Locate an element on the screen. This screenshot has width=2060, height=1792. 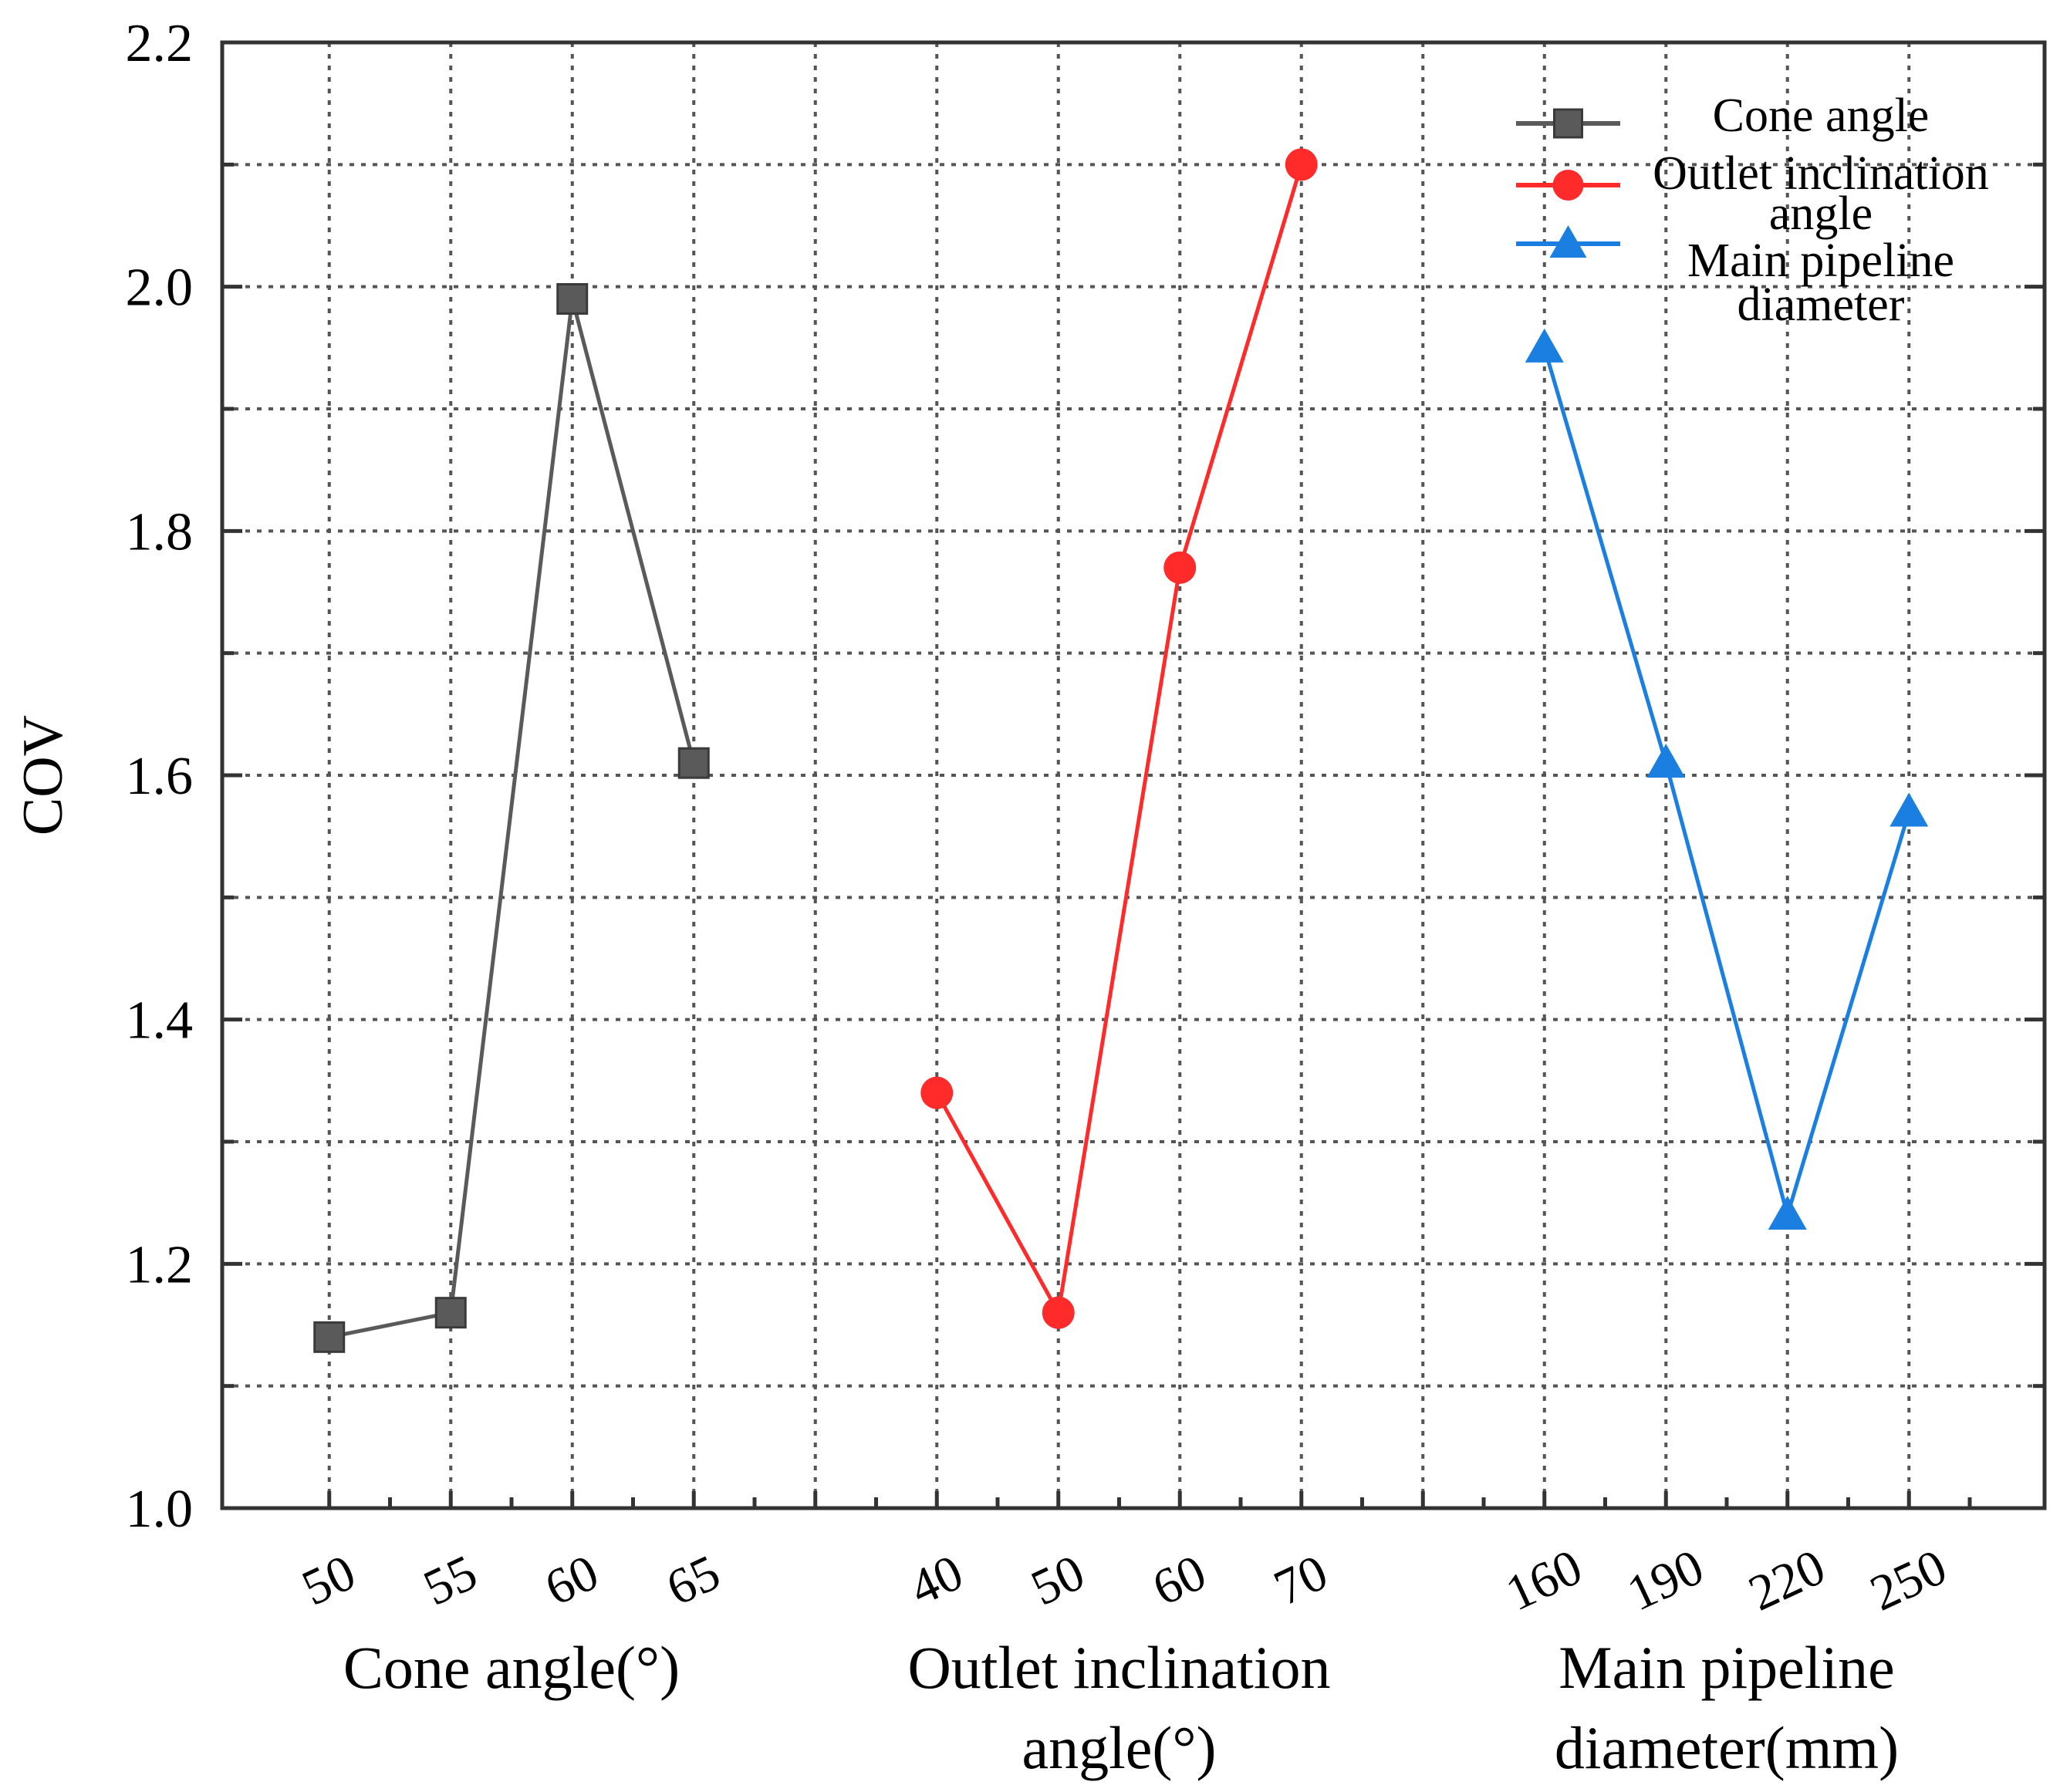
legend-label: diameter is located at coordinates (1821, 304).